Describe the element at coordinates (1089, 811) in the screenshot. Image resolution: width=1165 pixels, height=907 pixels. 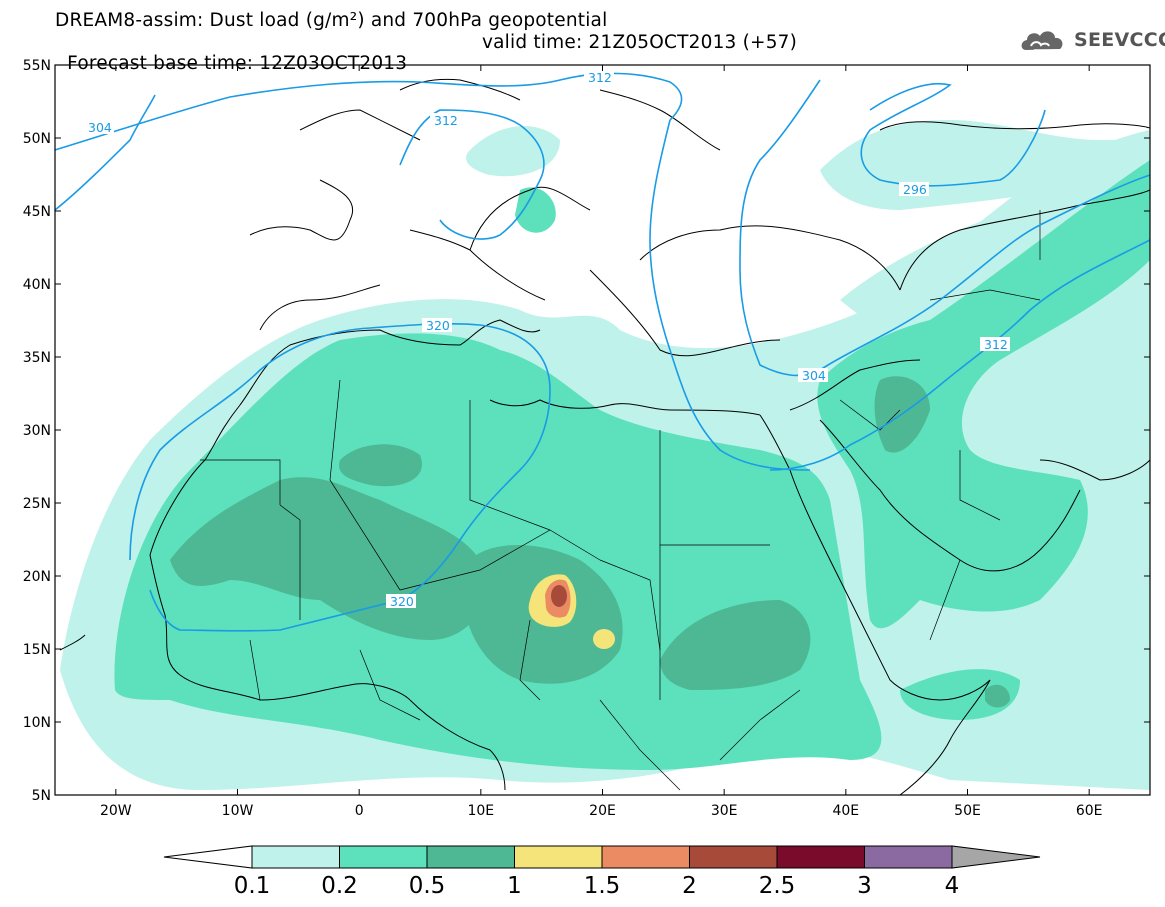
I see `lon-label: 60E` at that location.